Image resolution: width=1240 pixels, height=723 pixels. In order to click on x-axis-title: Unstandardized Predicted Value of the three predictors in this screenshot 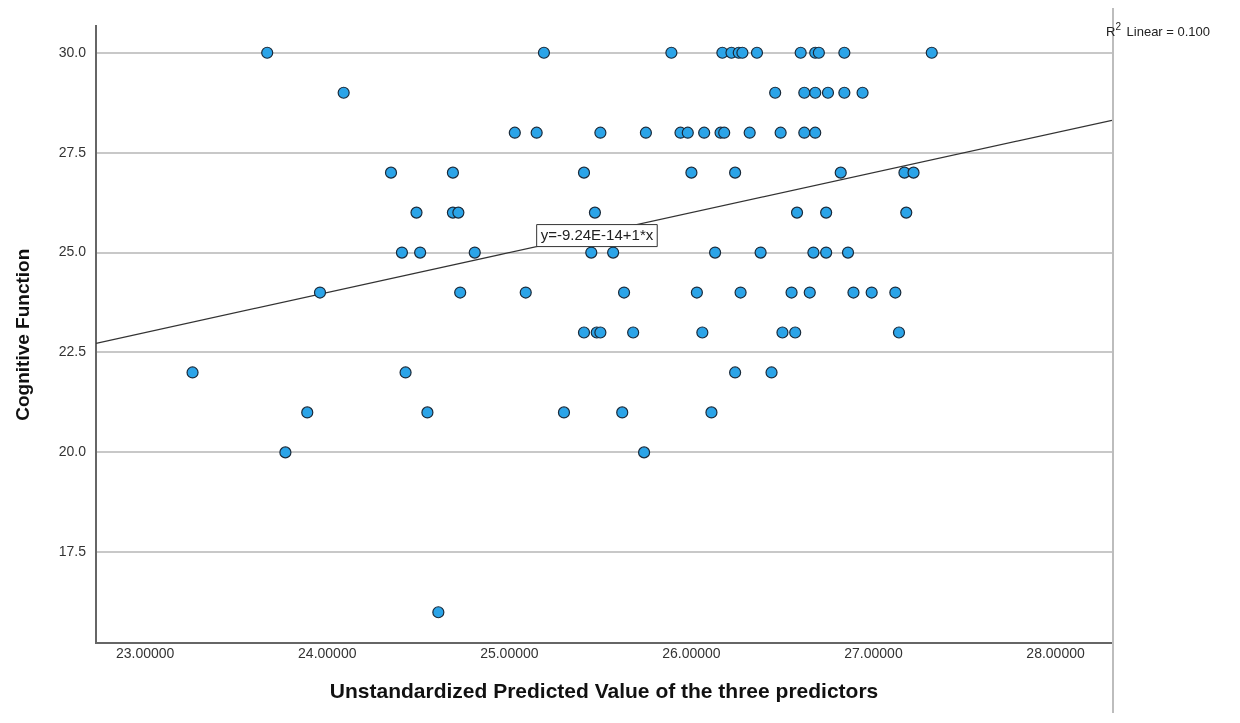, I will do `click(604, 691)`.